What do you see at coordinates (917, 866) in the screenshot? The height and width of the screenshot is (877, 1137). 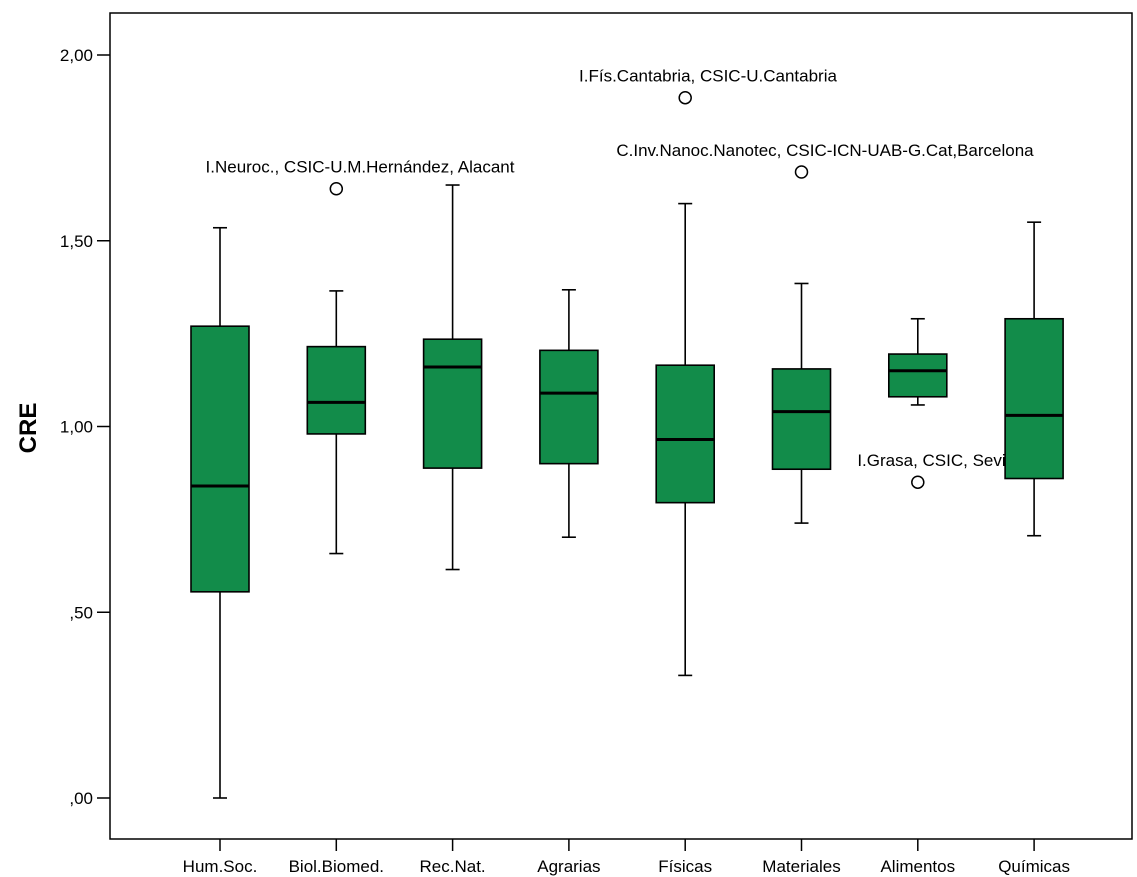 I see `x-tick-label: Alimentos` at bounding box center [917, 866].